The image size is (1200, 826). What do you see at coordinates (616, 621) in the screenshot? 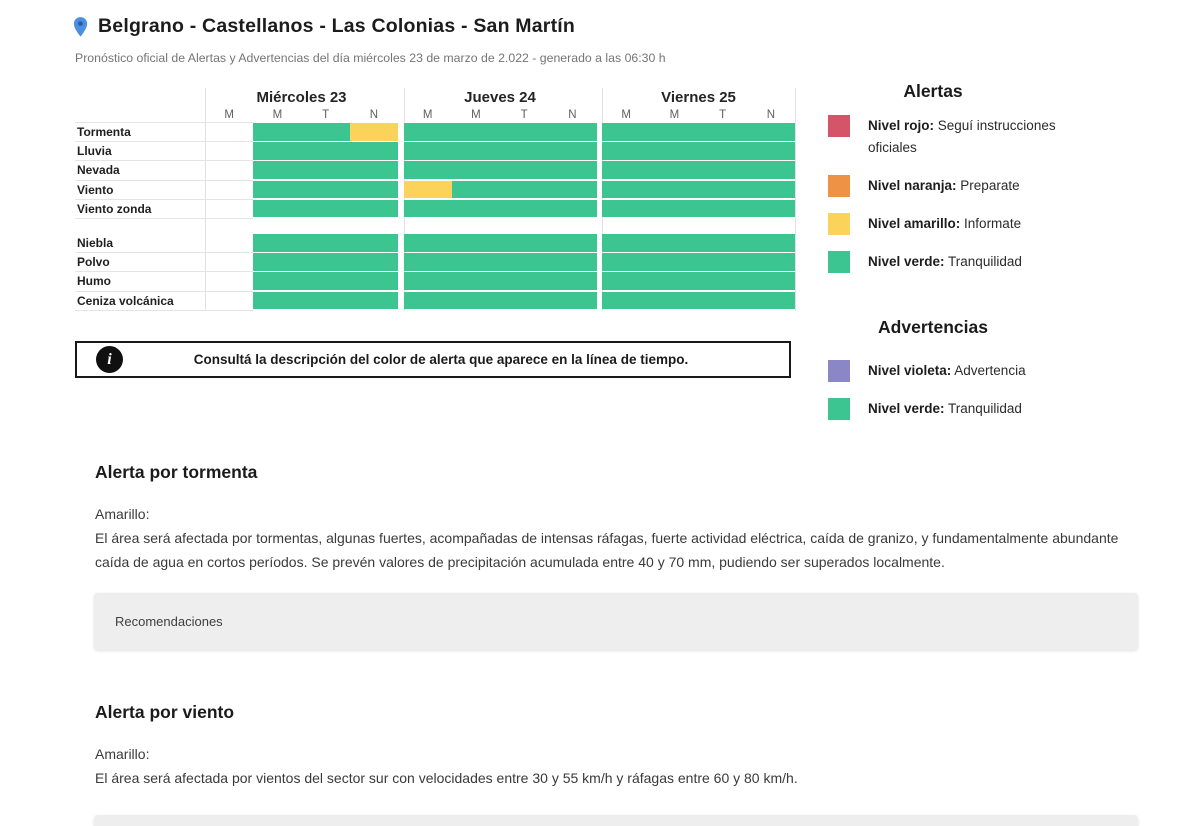
I see `recommendations-accordion-tormenta: Recomendaciones` at bounding box center [616, 621].